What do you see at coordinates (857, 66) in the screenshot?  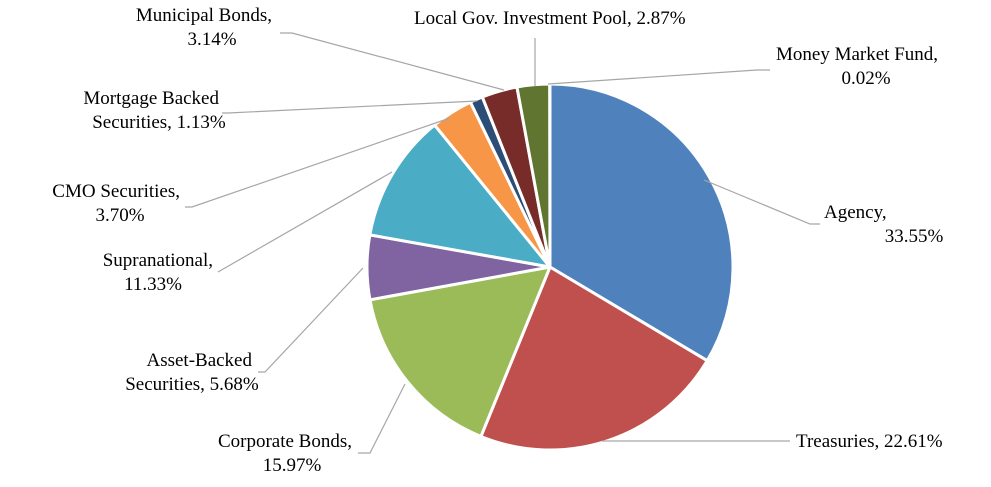 I see `slice-label: Money Market Fund, 0.02%` at bounding box center [857, 66].